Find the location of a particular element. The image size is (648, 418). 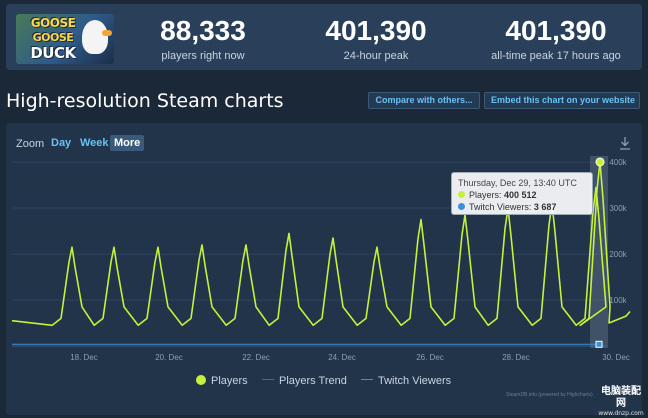

game-logo: GOOSE GOOSE DUCK is located at coordinates (65, 39).